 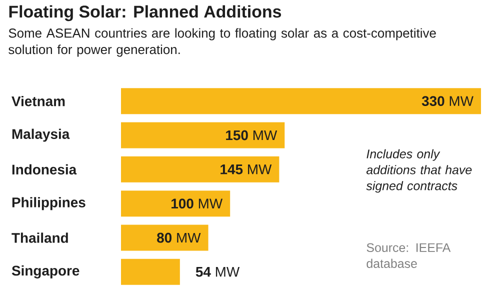 I want to click on annotation: Source: IEEFA database, so click(x=408, y=255).